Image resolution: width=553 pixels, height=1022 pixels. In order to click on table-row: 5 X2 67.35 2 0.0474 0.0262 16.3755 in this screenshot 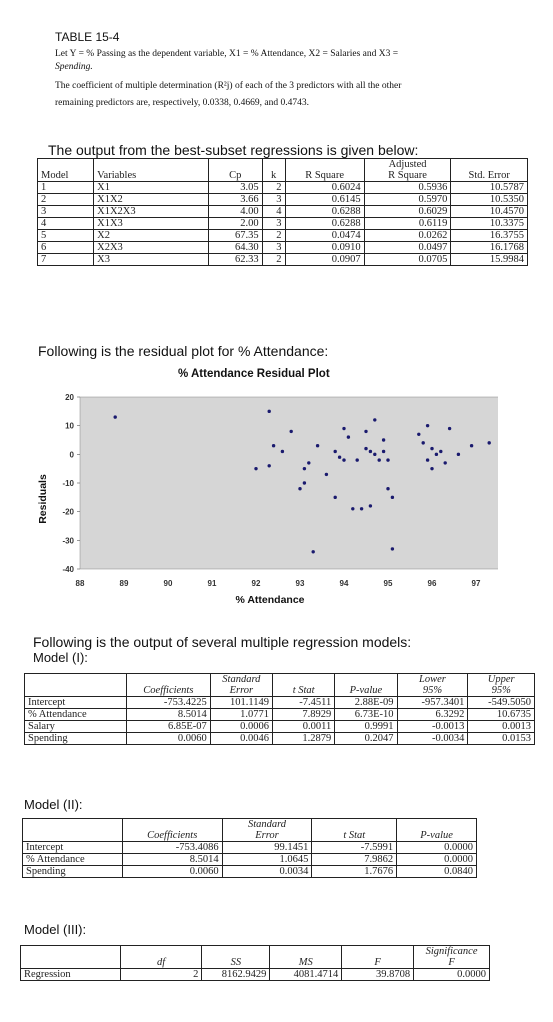, I will do `click(282, 235)`.